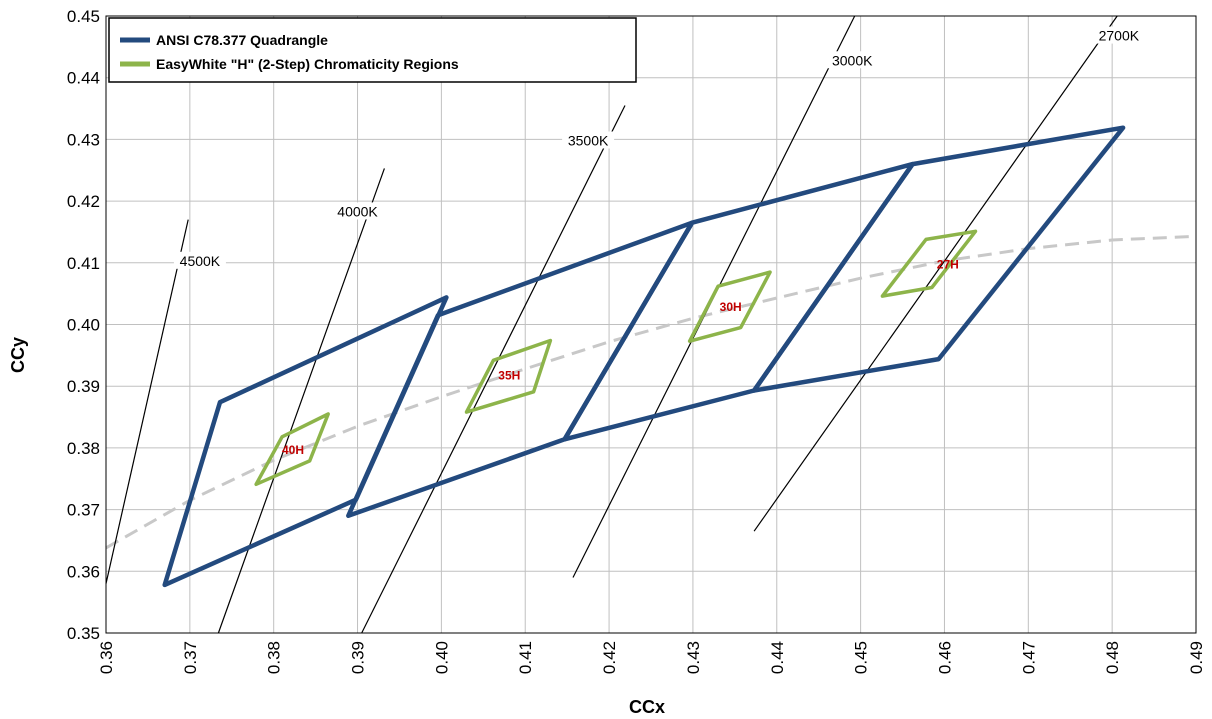 The width and height of the screenshot is (1212, 719). Describe the element at coordinates (83, 325) in the screenshot. I see `y-tick-label: 0.40` at that location.